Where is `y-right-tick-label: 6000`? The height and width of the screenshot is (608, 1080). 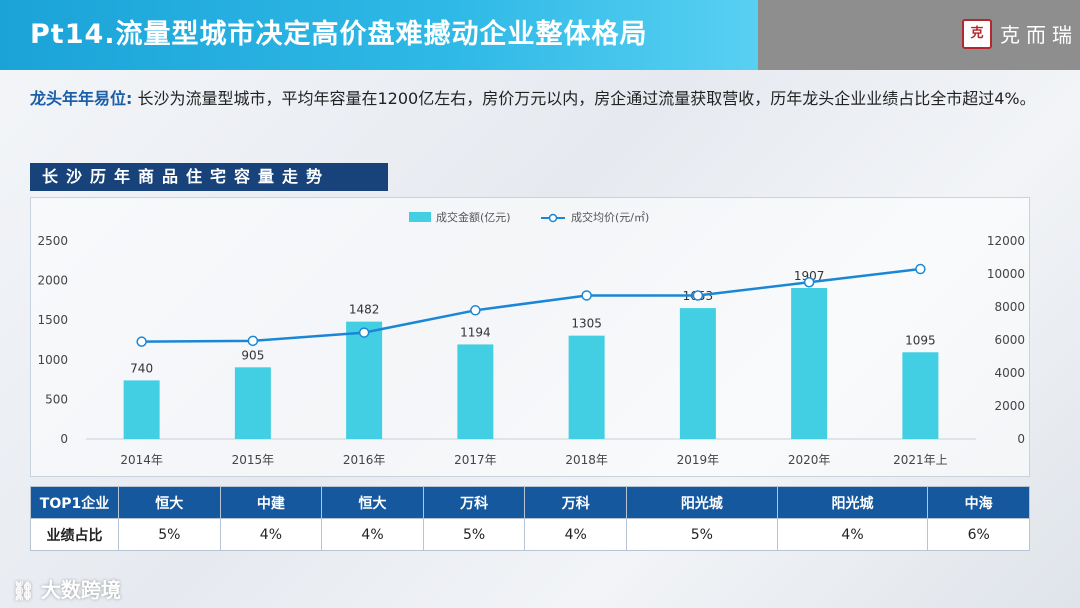 y-right-tick-label: 6000 is located at coordinates (1009, 340).